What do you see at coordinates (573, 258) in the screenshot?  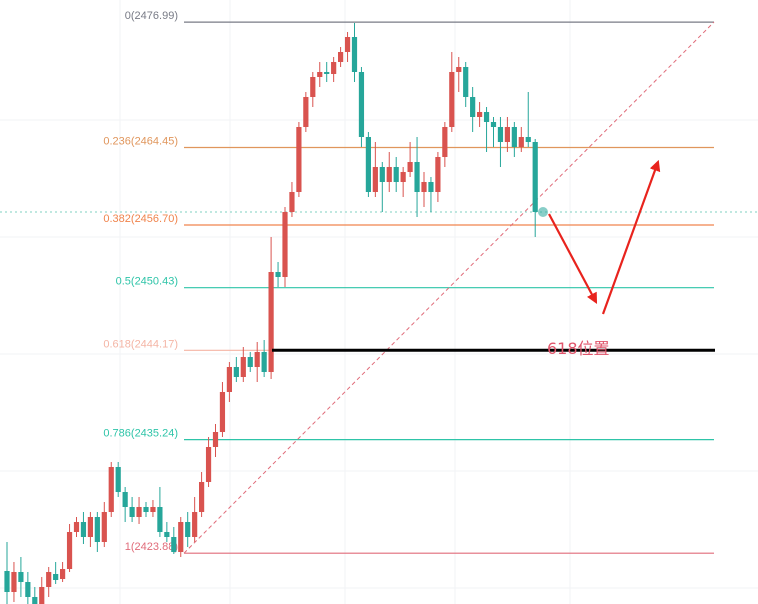 I see `arrow-down` at bounding box center [573, 258].